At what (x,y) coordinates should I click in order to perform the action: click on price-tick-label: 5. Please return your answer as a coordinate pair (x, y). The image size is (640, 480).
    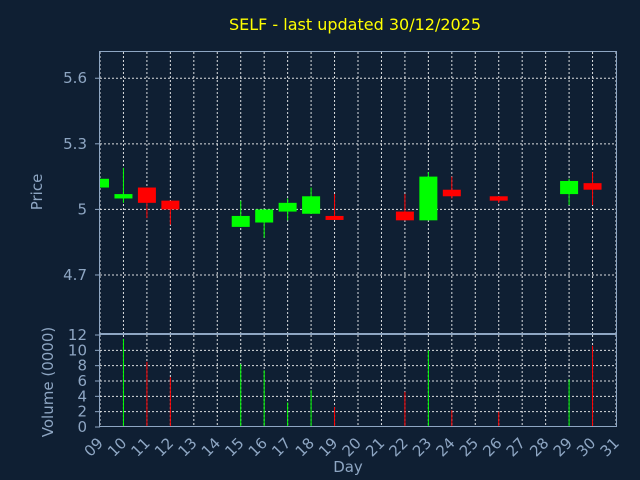
    Looking at the image, I should click on (82, 209).